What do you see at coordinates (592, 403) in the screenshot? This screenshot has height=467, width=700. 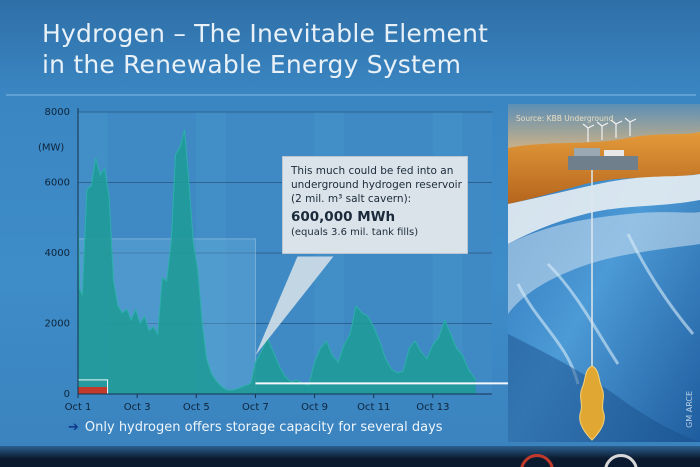 I see `salt-cavern-shape` at bounding box center [592, 403].